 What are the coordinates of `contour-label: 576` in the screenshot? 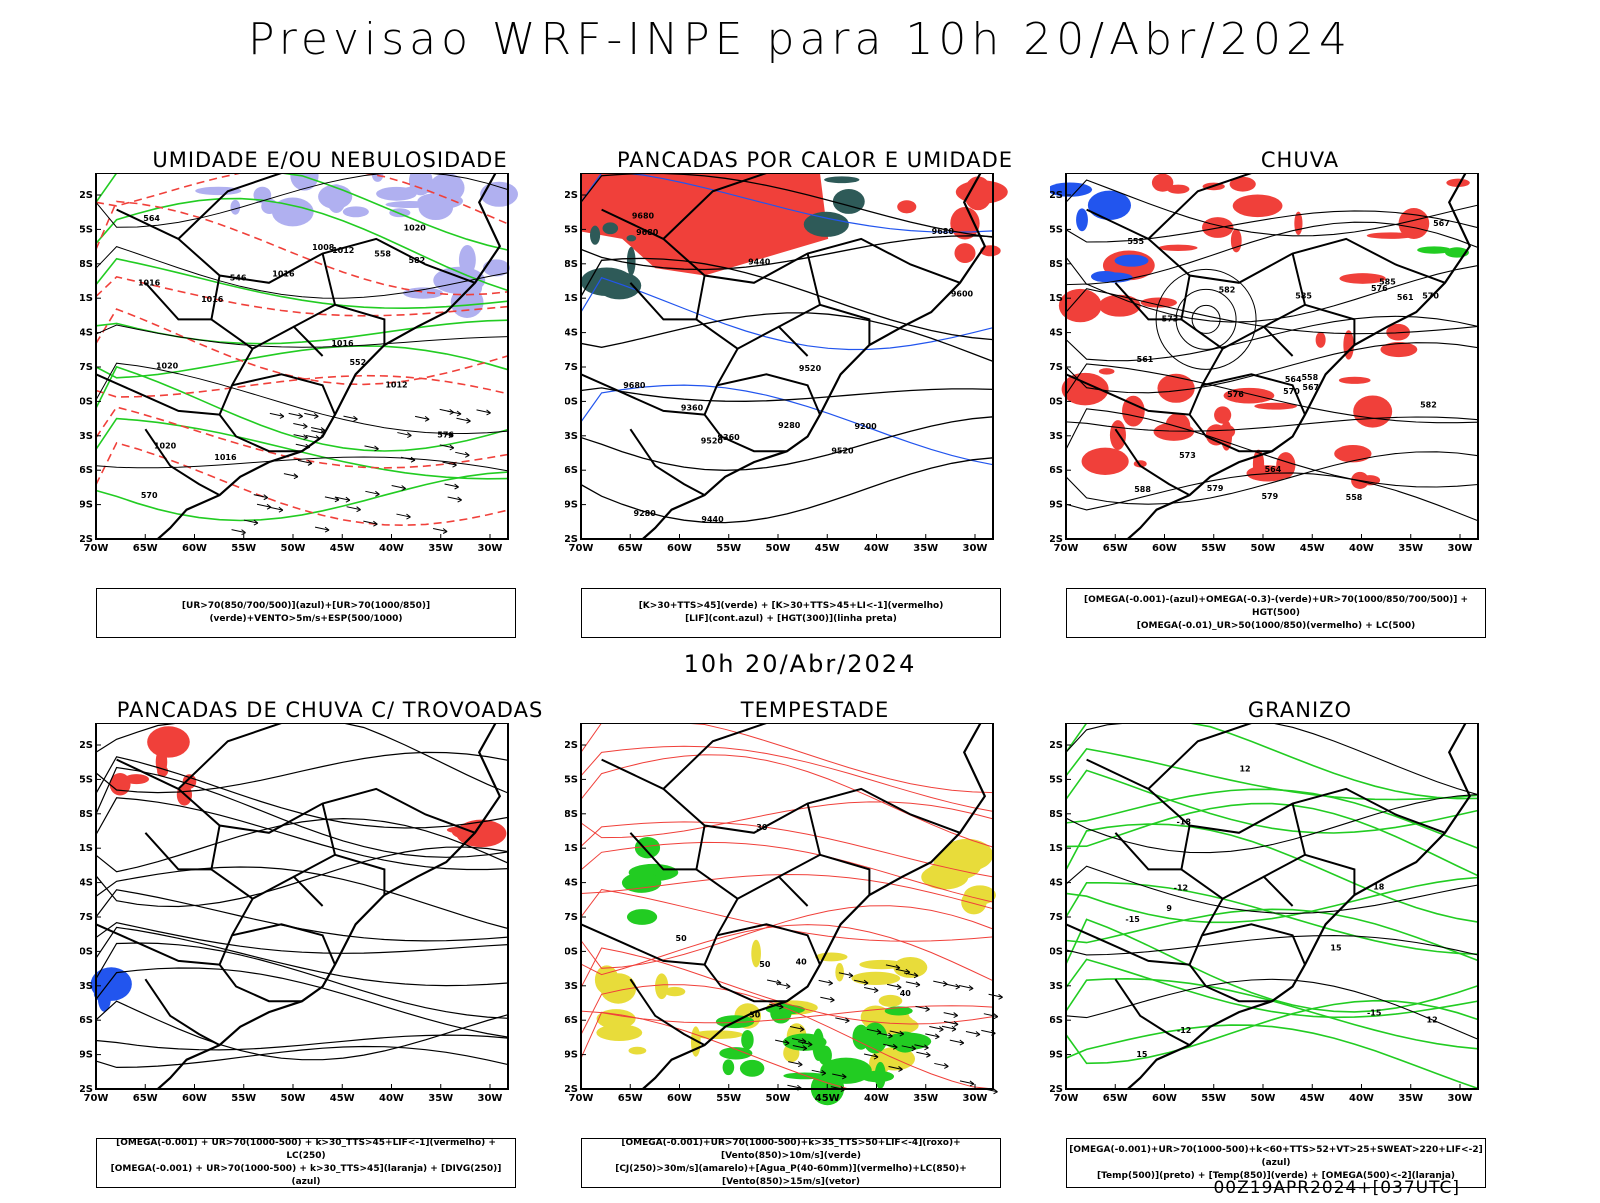 It's located at (445, 435).